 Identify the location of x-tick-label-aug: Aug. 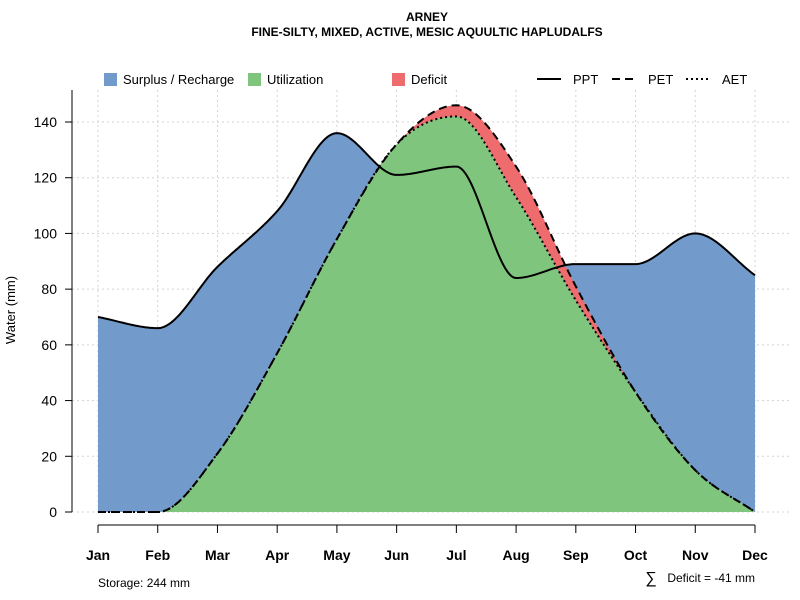
(515, 555).